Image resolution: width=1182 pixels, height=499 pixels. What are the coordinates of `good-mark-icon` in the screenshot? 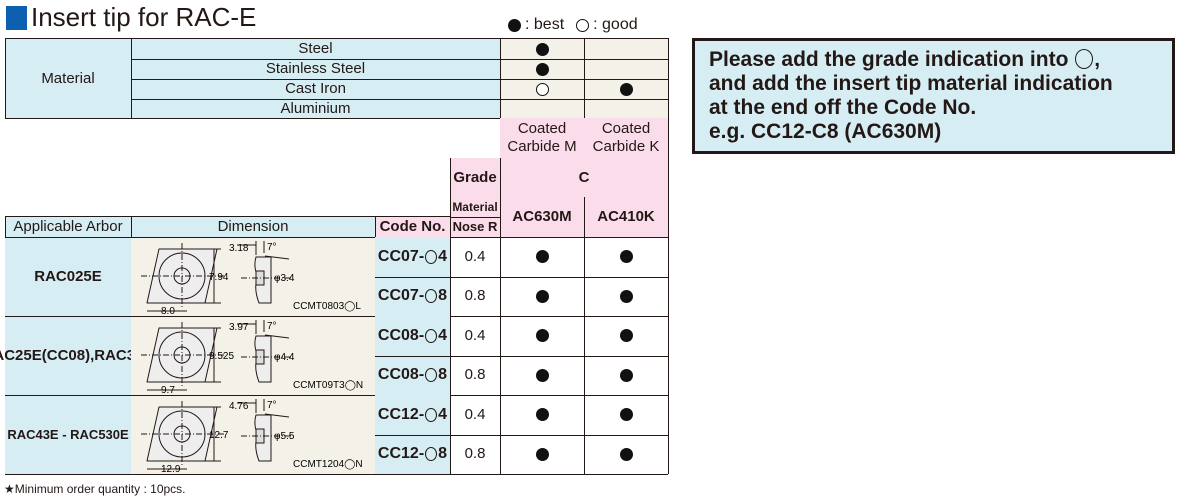 It's located at (542, 89).